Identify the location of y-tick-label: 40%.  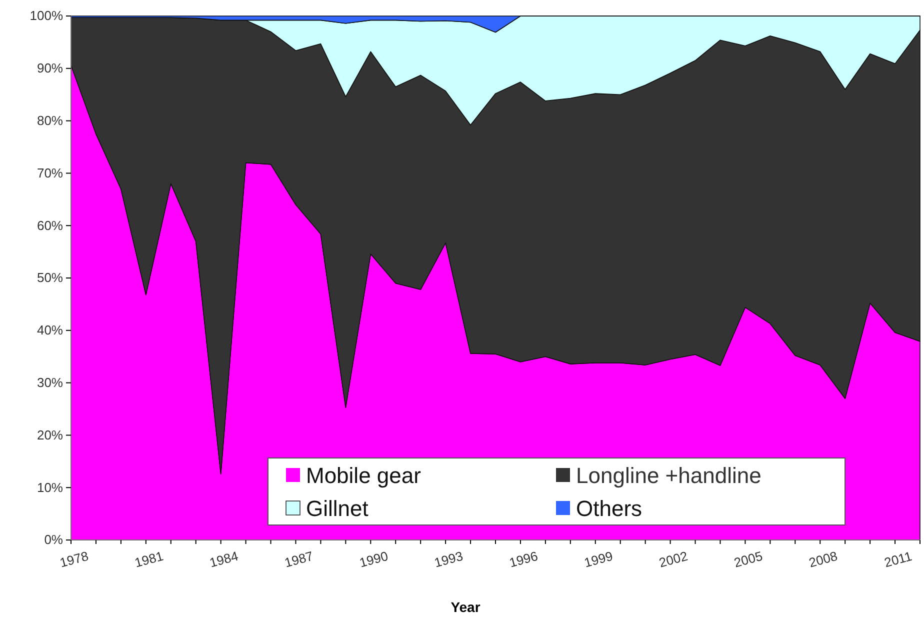
(50, 330).